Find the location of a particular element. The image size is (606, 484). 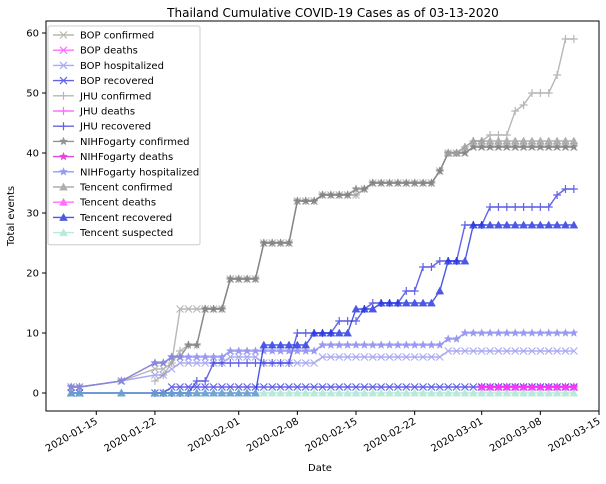

series-line-bop-hospitalized is located at coordinates (322, 369).